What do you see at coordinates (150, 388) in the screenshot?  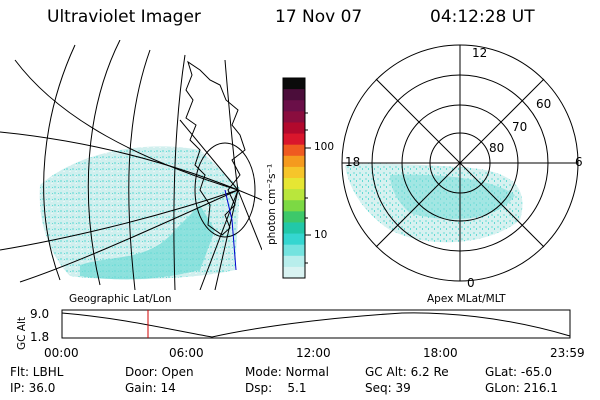 I see `info-gain: Gain: 14` at bounding box center [150, 388].